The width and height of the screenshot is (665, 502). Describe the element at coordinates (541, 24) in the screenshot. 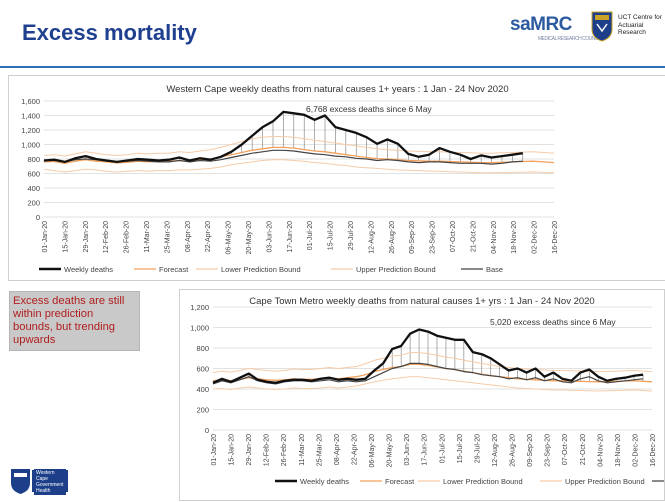

I see `samrc-logo-text: saMRC` at that location.